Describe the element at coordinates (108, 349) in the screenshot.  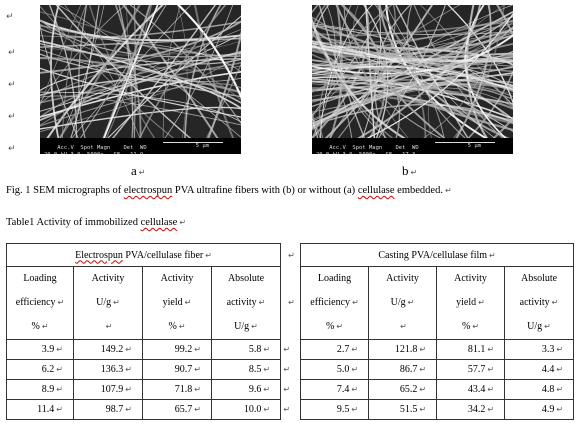
I see `table-cell: 149.2 ↵` at that location.